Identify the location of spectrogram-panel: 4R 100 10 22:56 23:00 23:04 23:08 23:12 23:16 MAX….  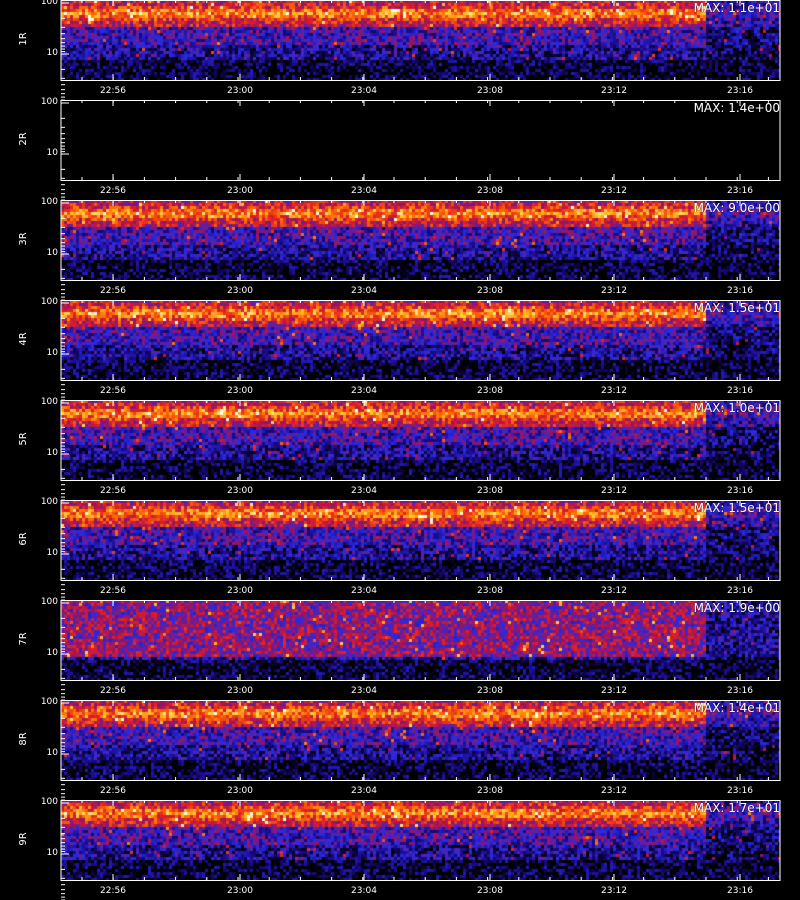
(400, 350).